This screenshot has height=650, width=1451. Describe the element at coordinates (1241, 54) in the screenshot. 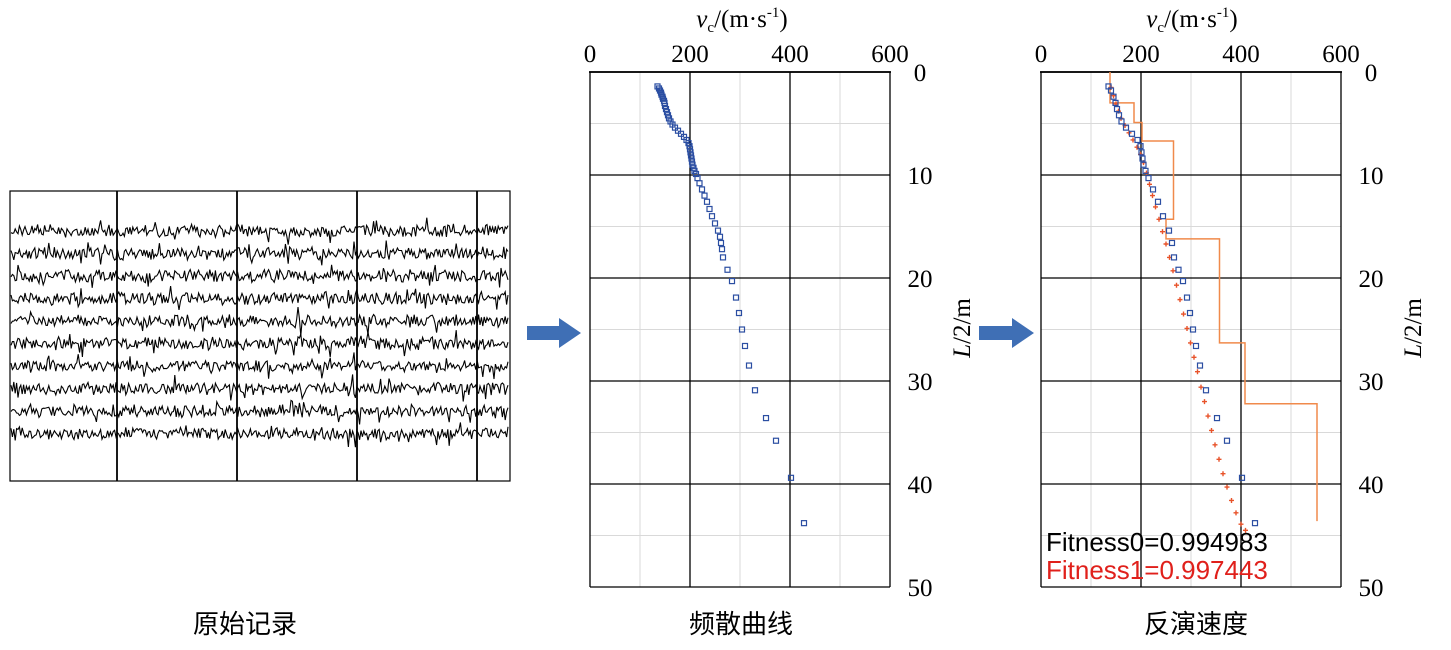

I see `x-tick-label: 400` at that location.